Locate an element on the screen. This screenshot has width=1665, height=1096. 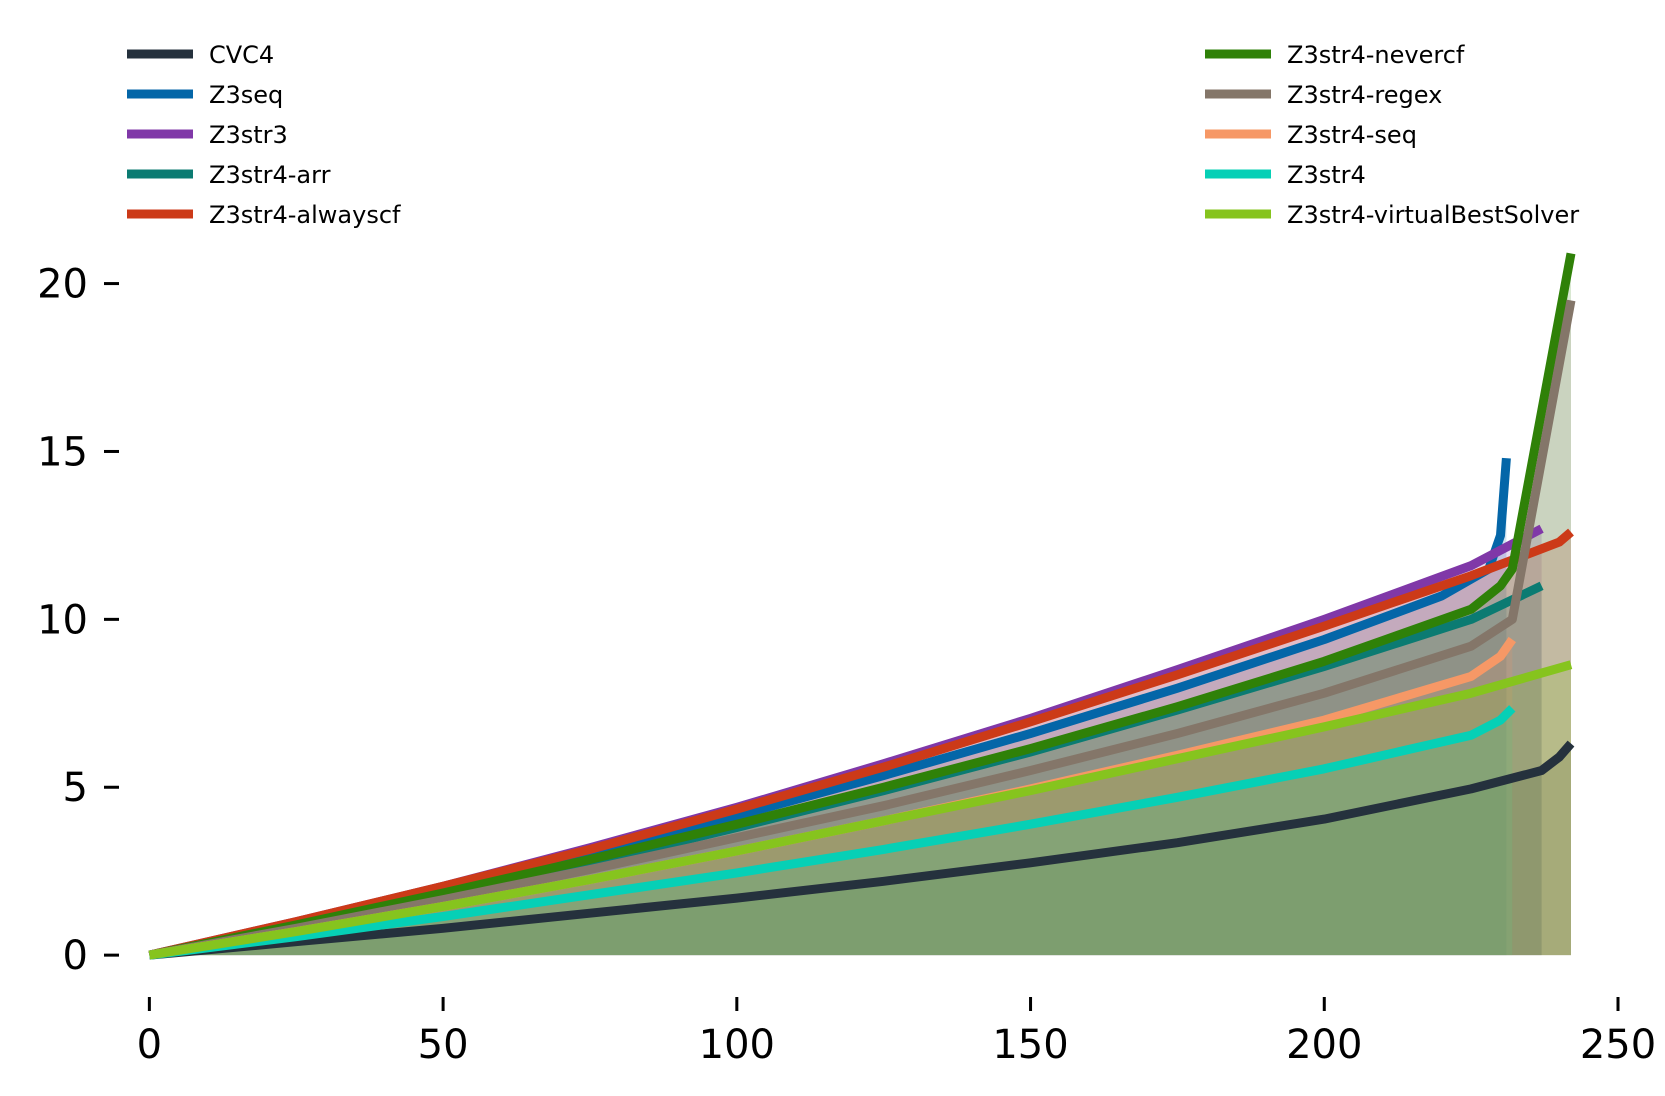
legend-label-9: Z3str4-virtualBestSolver is located at coordinates (1433, 215).